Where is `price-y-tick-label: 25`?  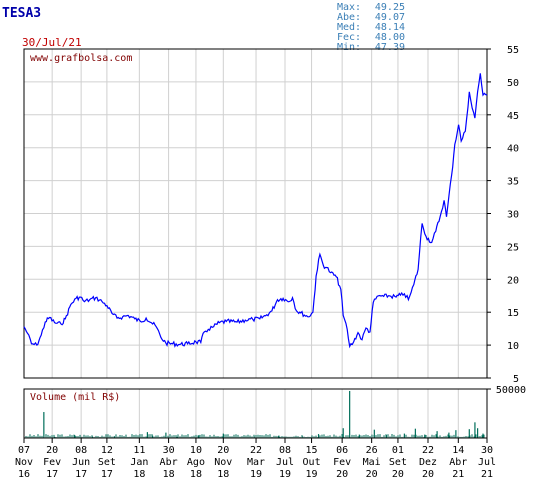
price-y-tick-label: 25 is located at coordinates (513, 247).